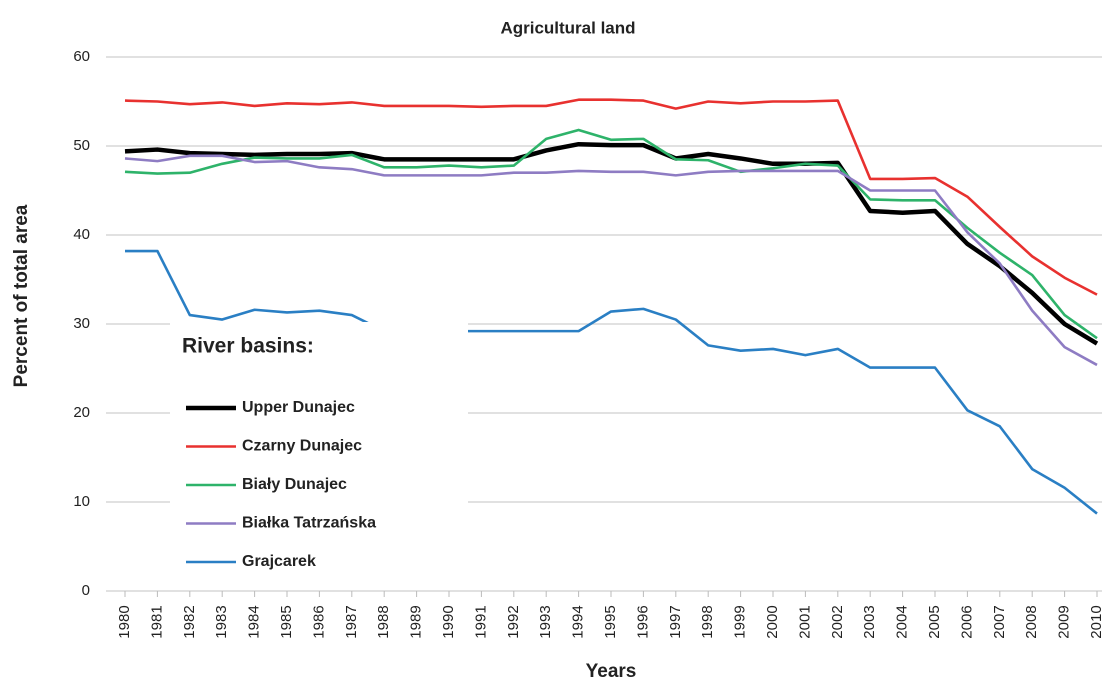 The height and width of the screenshot is (682, 1104). Describe the element at coordinates (740, 621) in the screenshot. I see `x-tick-label: 1999` at that location.